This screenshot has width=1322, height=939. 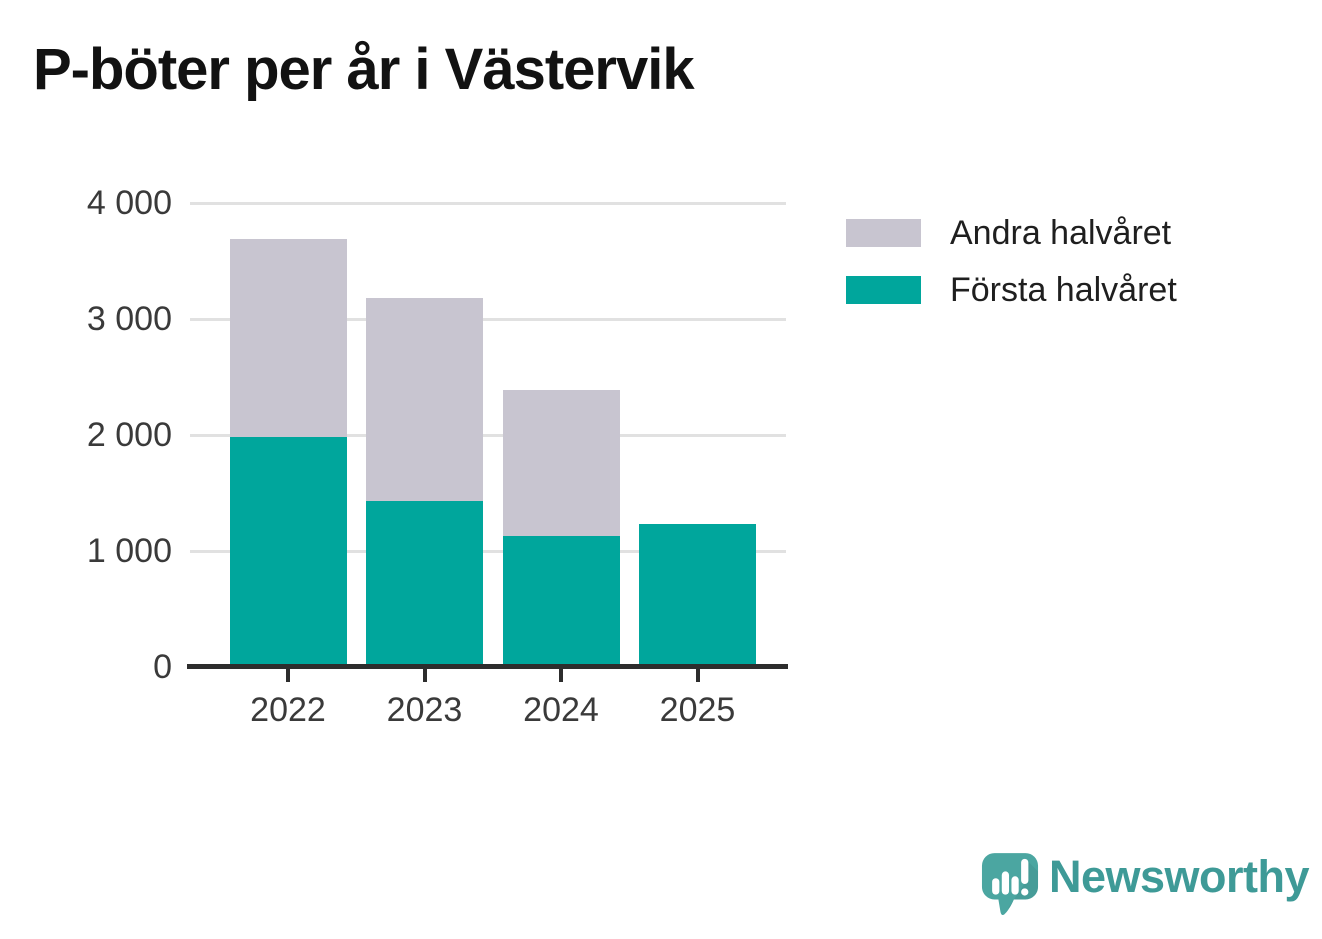 I want to click on legend-item-andra-halvaret: Andra halvåret, so click(x=1011, y=233).